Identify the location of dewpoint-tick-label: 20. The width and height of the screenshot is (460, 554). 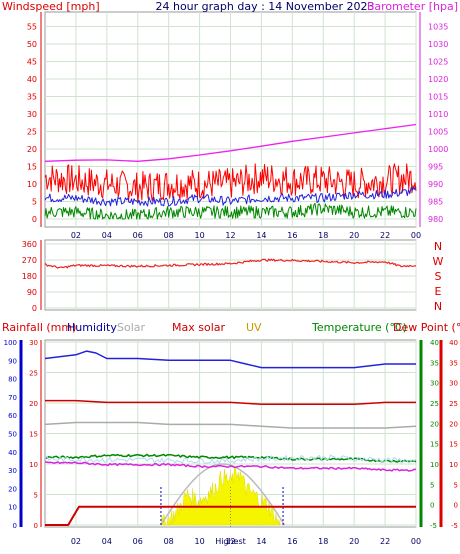
(453, 424).